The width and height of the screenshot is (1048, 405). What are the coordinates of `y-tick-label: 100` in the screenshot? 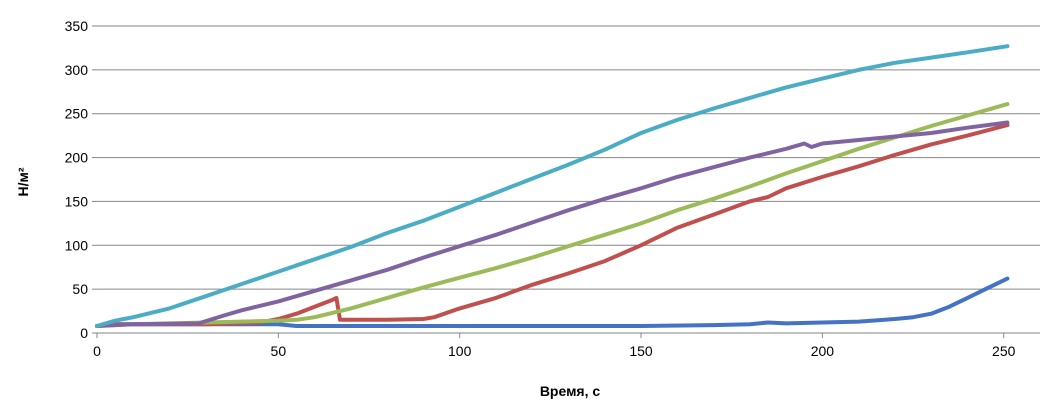 It's located at (77, 245).